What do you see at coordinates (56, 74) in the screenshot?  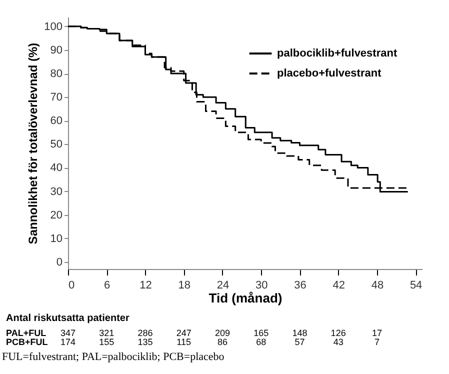 I see `y-tick-label: 80` at bounding box center [56, 74].